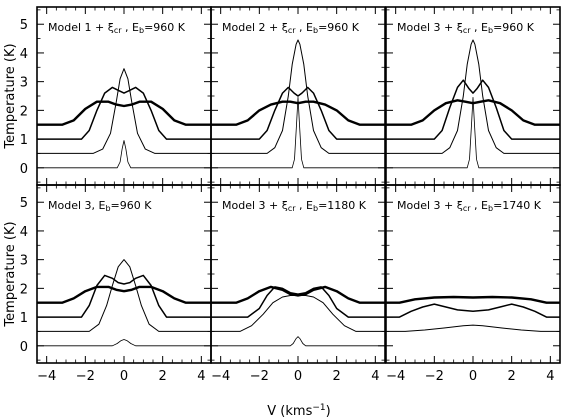 The height and width of the screenshot is (419, 566). What do you see at coordinates (298, 411) in the screenshot?
I see `x-axis-label: V (kms−1)` at bounding box center [298, 411].